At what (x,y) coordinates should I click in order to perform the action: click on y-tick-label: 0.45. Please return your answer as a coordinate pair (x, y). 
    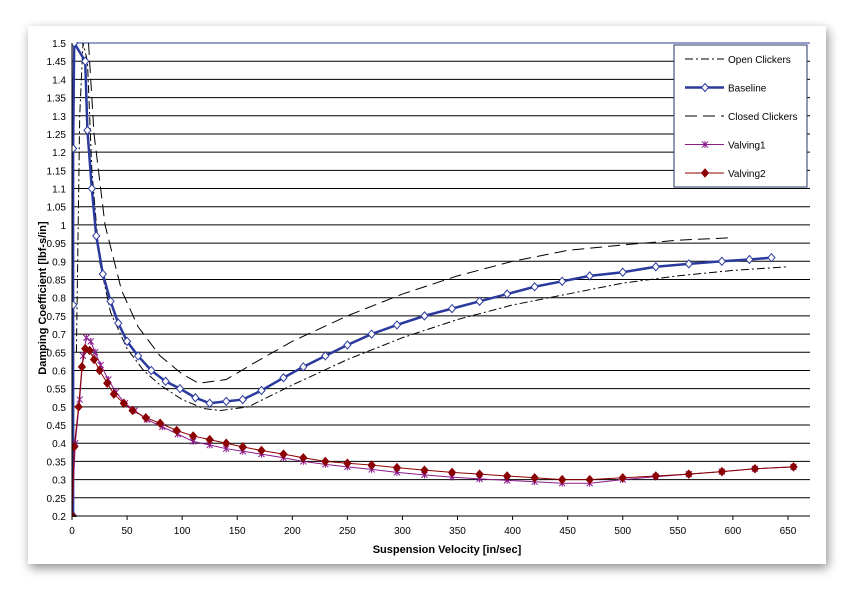
    Looking at the image, I should click on (57, 426).